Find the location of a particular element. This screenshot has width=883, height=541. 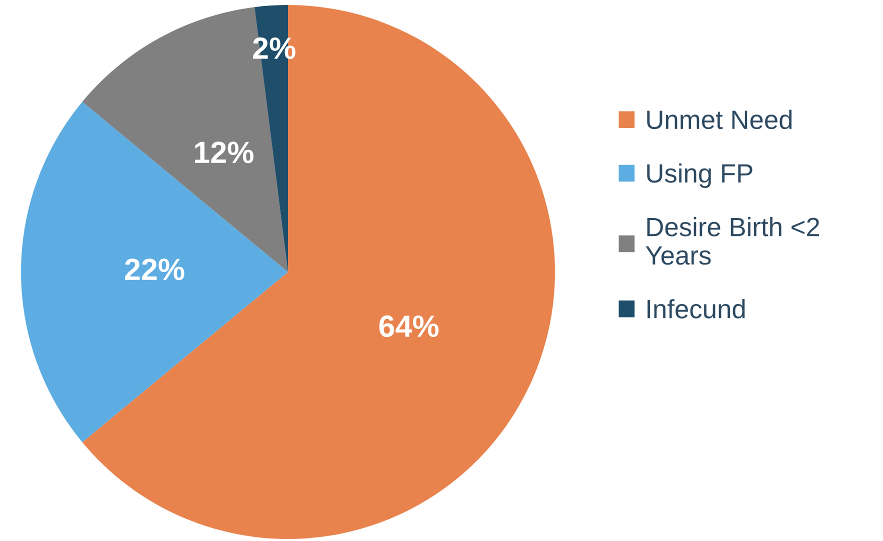

data-label: 12% is located at coordinates (224, 153).